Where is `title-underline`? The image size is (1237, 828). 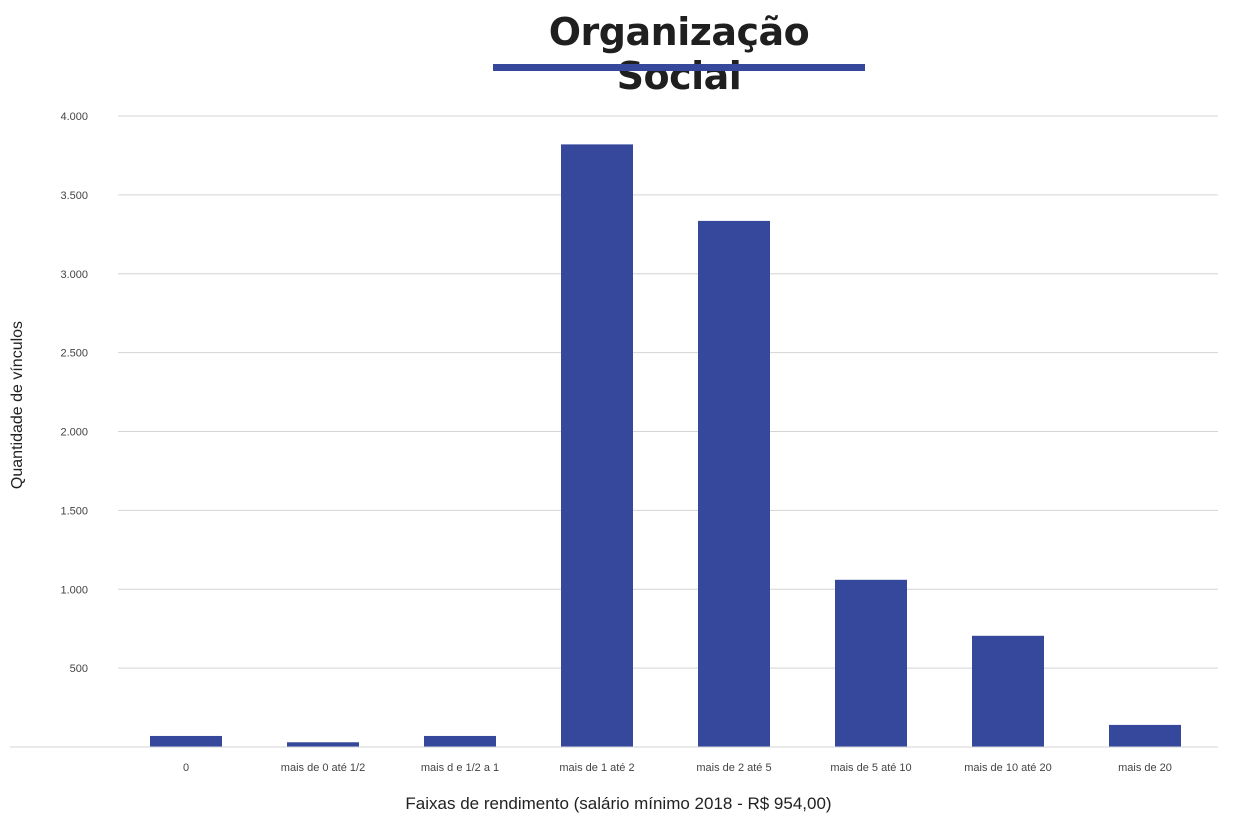
title-underline is located at coordinates (679, 67).